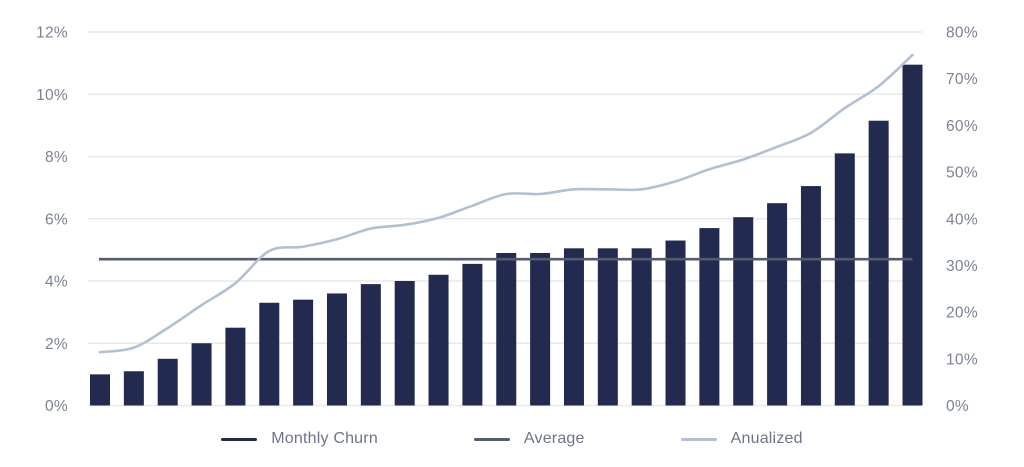 Image resolution: width=1024 pixels, height=467 pixels. What do you see at coordinates (962, 266) in the screenshot?
I see `right-axis-tick-label: 30%` at bounding box center [962, 266].